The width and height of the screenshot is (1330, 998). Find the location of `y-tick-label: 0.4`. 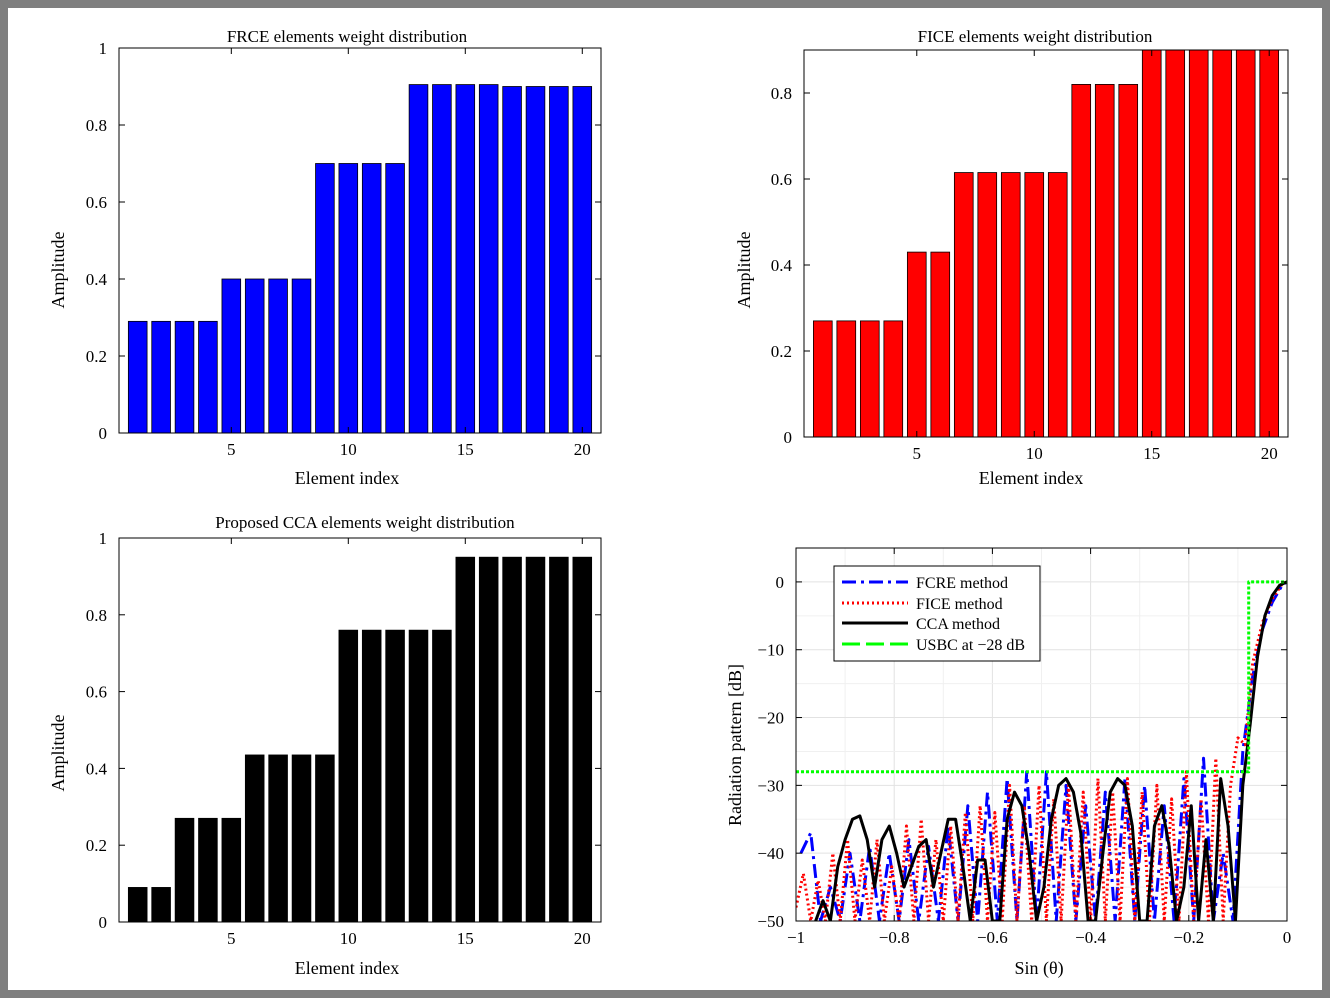

y-tick-label: 0.4 is located at coordinates (97, 279).